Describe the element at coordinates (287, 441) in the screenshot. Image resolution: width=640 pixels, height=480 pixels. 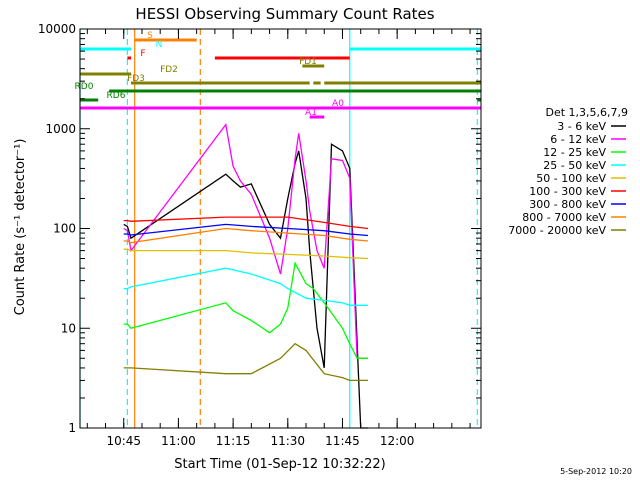
I see `x-tick-label-3: 11:30` at that location.